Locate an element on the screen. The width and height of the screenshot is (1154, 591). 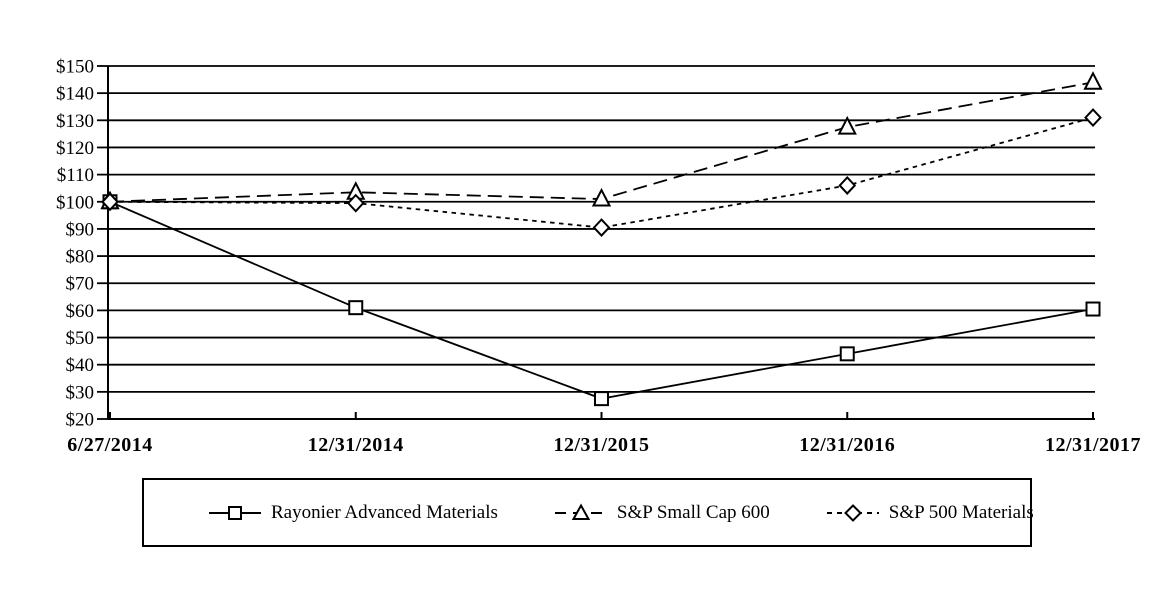
legend-sample-dash-triangle is located at coordinates (580, 511).